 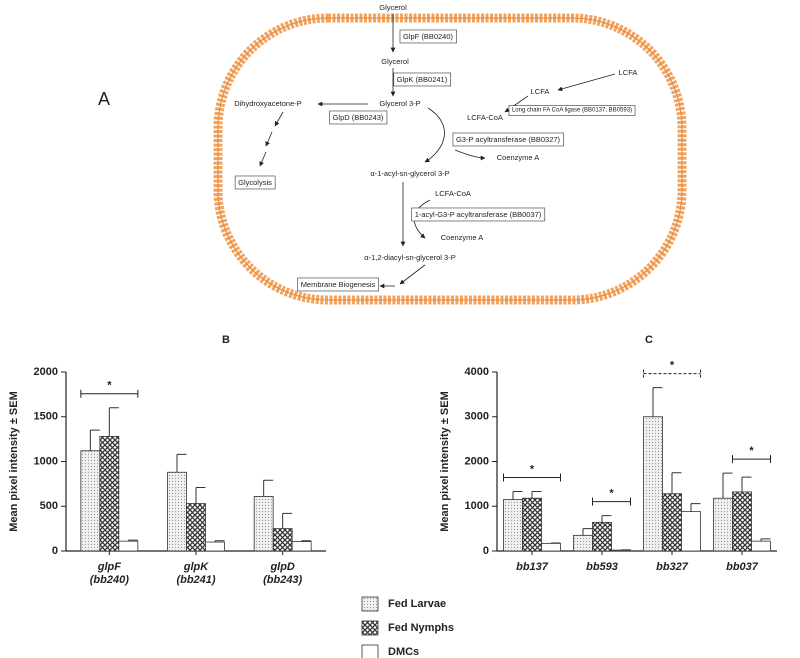 What do you see at coordinates (46, 417) in the screenshot?
I see `y-tick-label: 1500` at bounding box center [46, 417].